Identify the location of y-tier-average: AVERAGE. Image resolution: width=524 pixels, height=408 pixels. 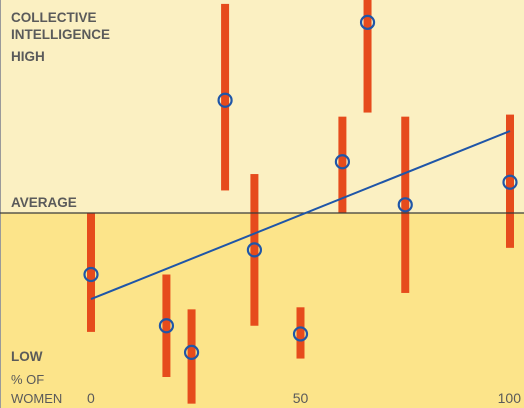
(44, 202).